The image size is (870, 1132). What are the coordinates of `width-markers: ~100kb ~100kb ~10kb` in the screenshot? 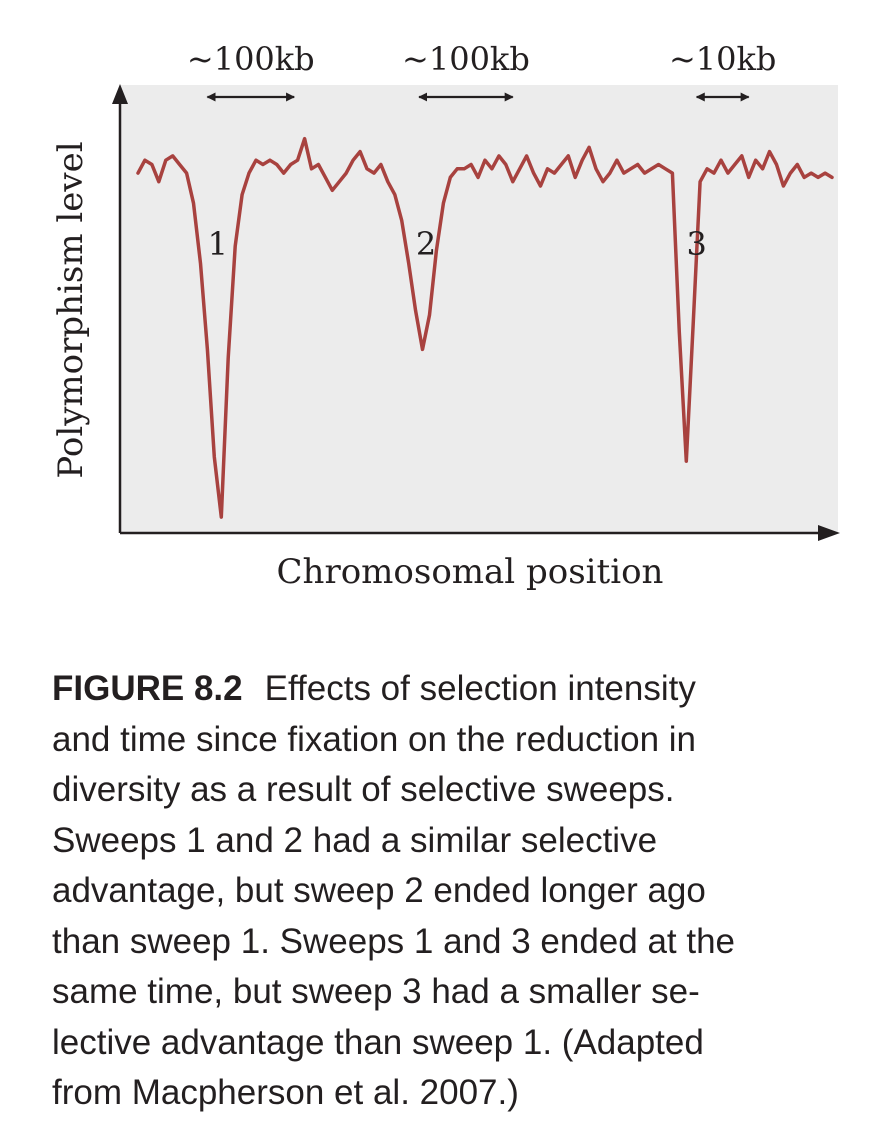 It's located at (481, 71).